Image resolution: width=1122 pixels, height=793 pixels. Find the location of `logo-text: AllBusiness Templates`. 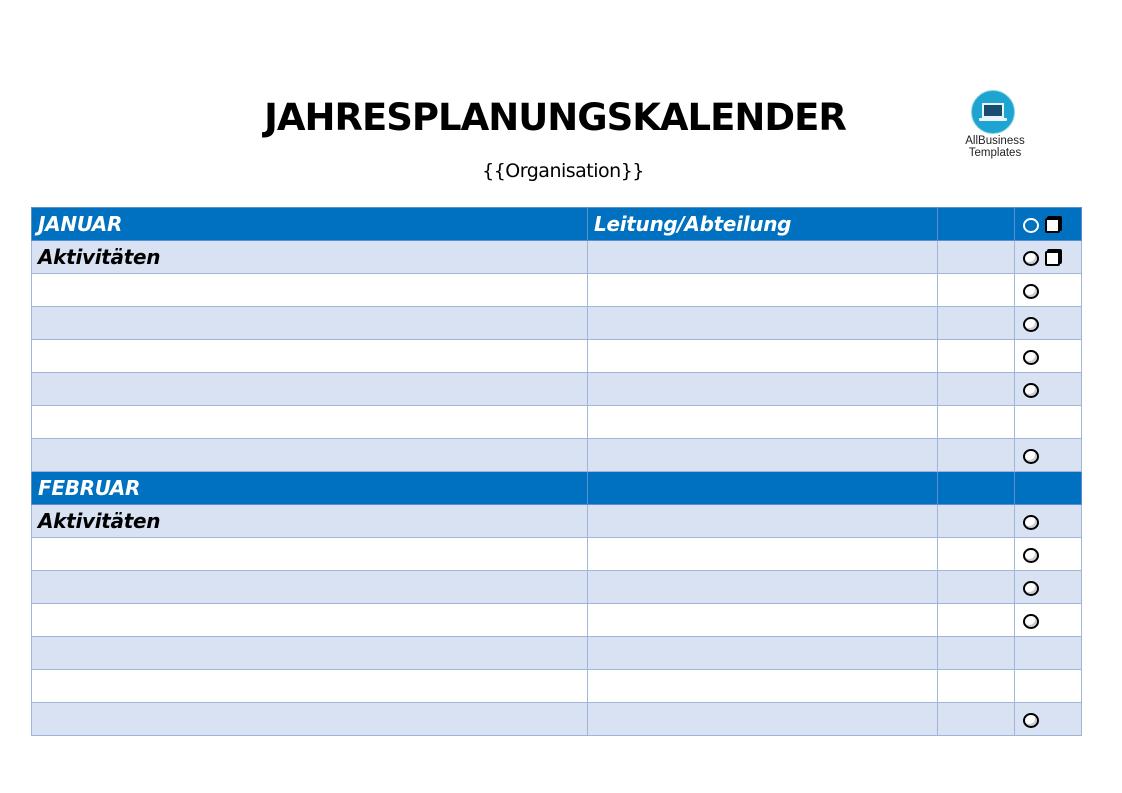

logo-text: AllBusiness Templates is located at coordinates (995, 147).